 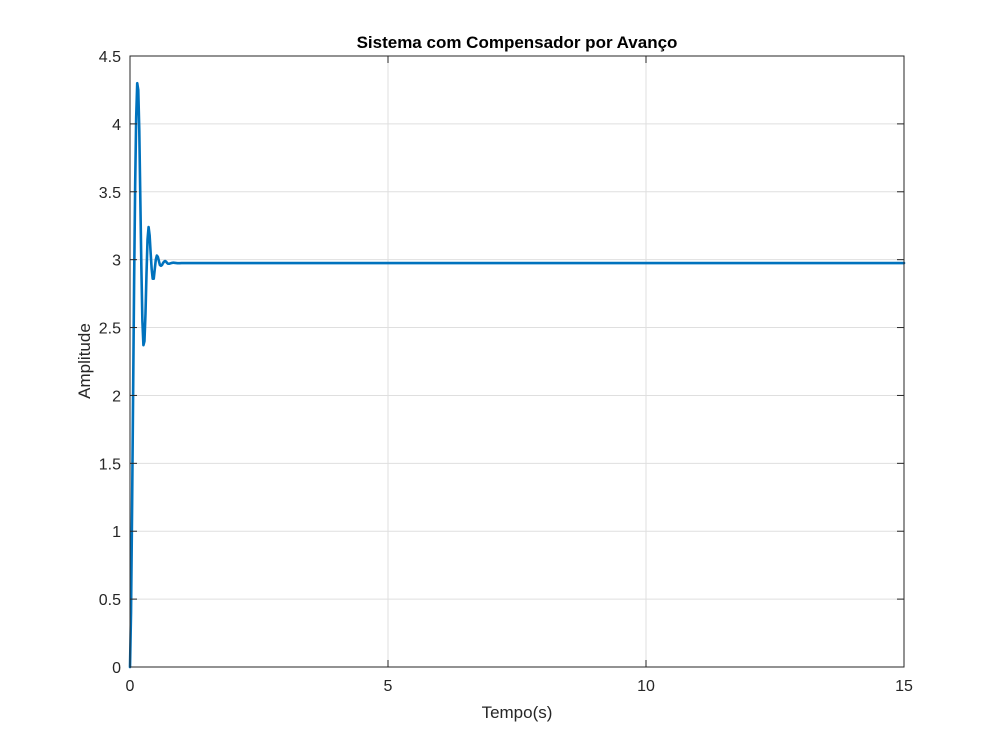 What do you see at coordinates (116, 532) in the screenshot?
I see `y-tick-label: 1` at bounding box center [116, 532].